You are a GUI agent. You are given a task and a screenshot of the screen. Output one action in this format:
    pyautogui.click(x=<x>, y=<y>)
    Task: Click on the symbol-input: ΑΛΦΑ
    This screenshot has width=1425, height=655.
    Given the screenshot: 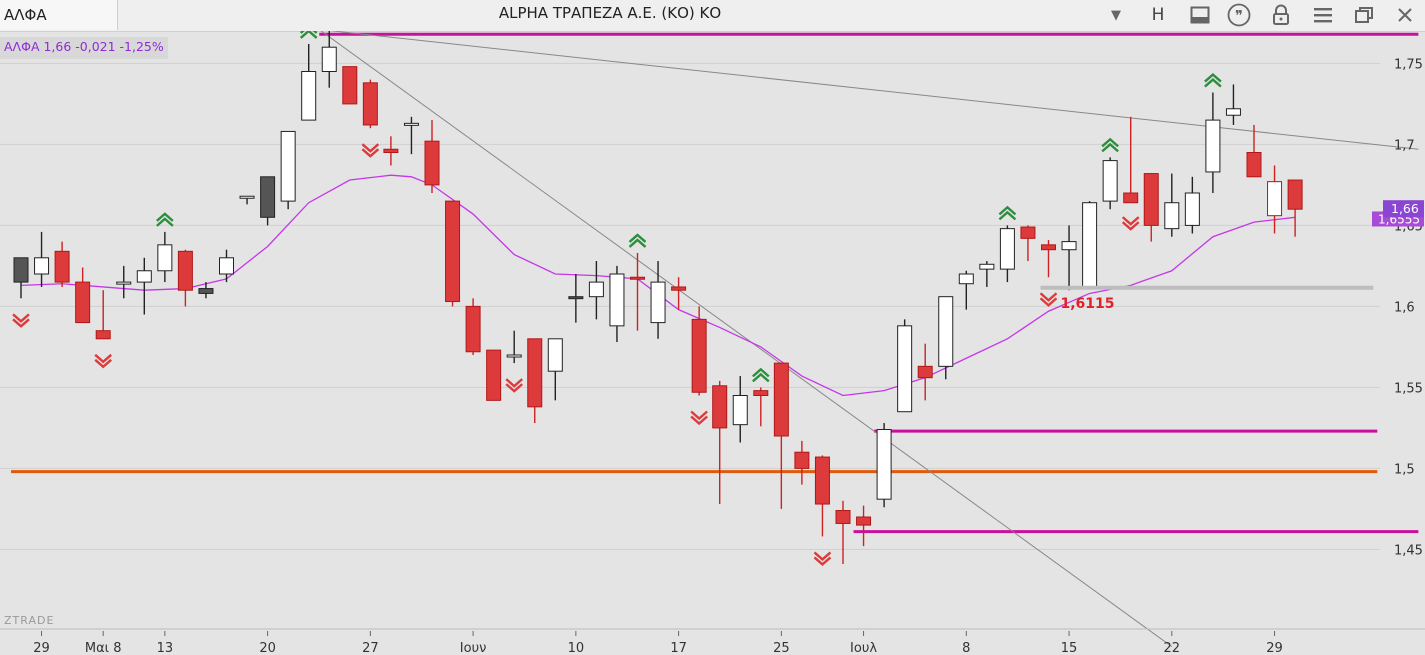 What is the action you would take?
    pyautogui.click(x=59, y=15)
    